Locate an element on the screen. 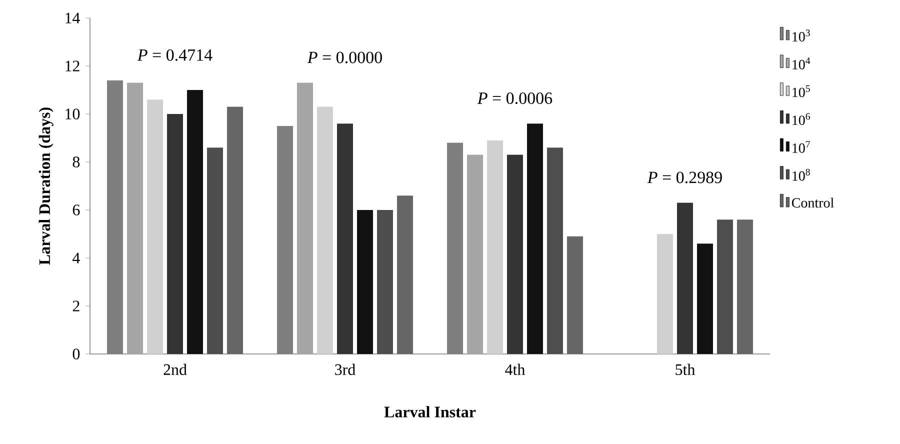 This screenshot has height=444, width=900. y-tick-label: 0 is located at coordinates (76, 354).